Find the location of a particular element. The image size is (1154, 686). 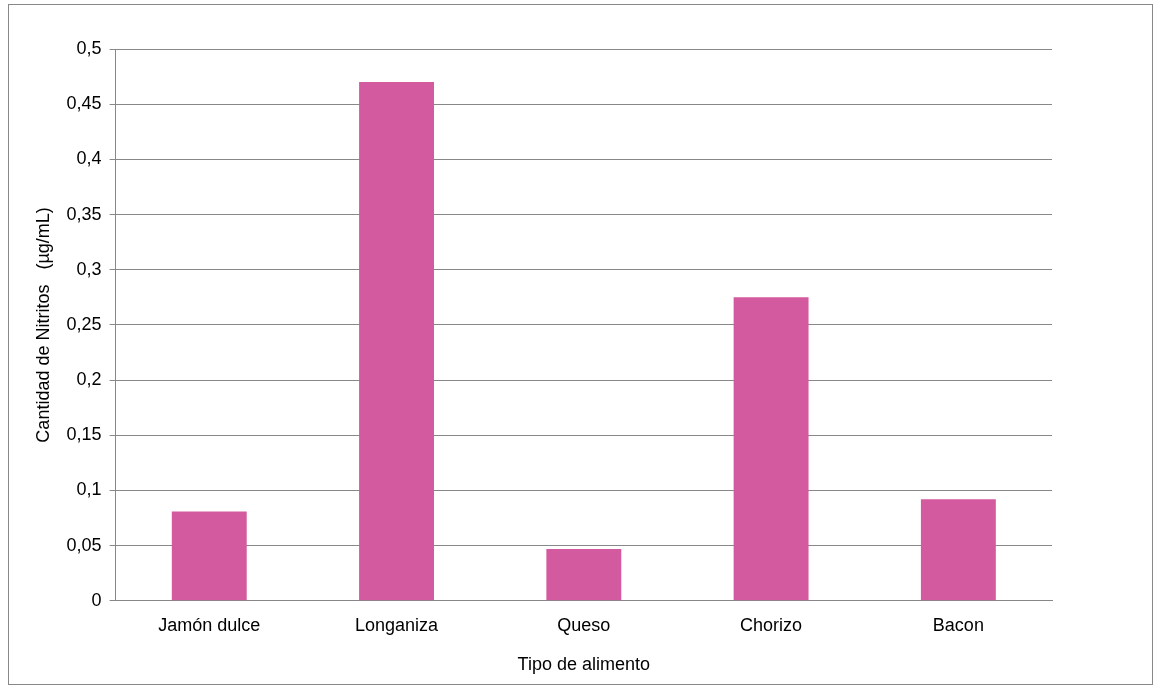

y-tick-label: 0,15 is located at coordinates (84, 434).